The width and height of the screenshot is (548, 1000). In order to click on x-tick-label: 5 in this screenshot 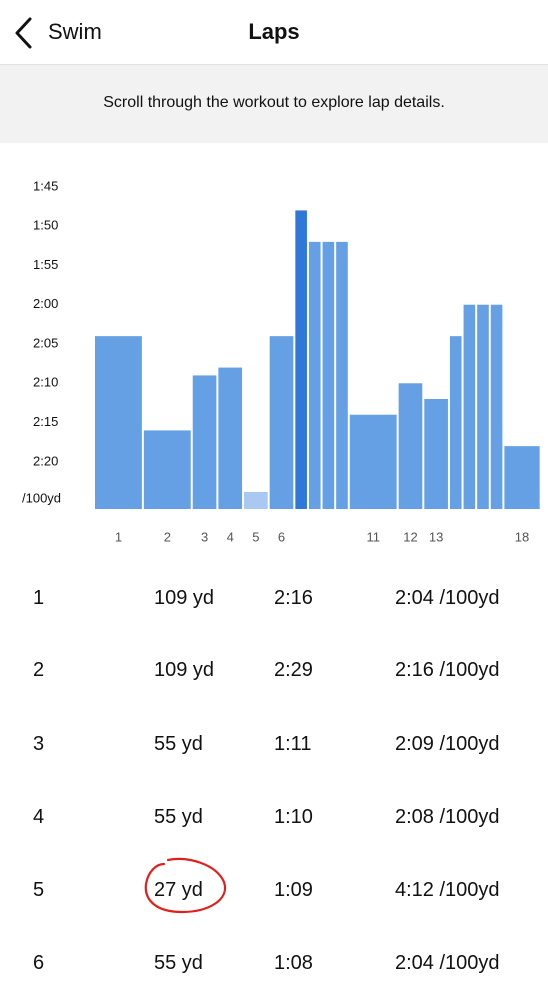, I will do `click(255, 536)`.